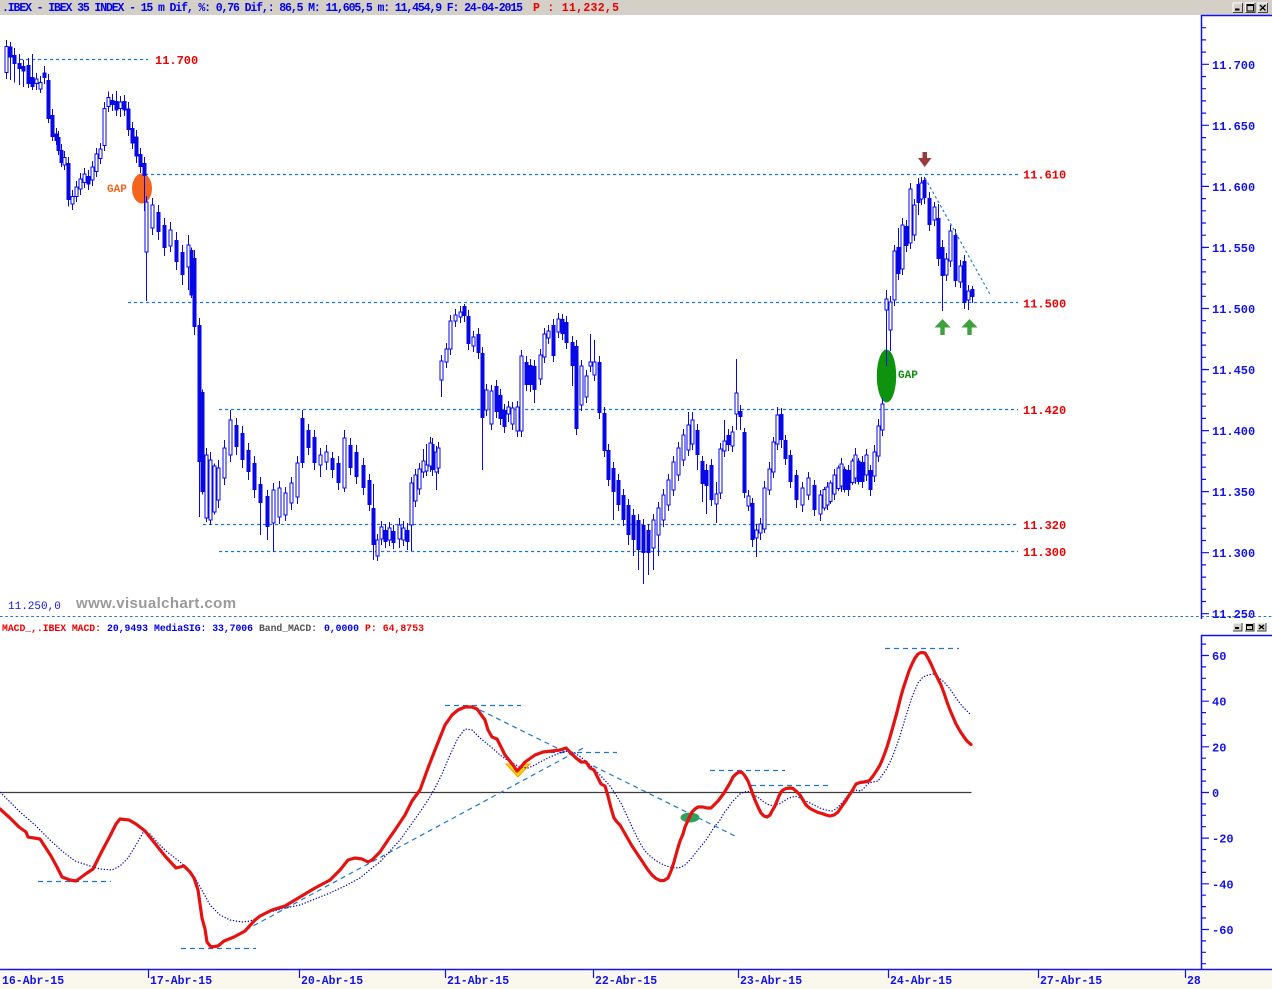  I want to click on svg-text: 21-Abr-15, so click(478, 981).